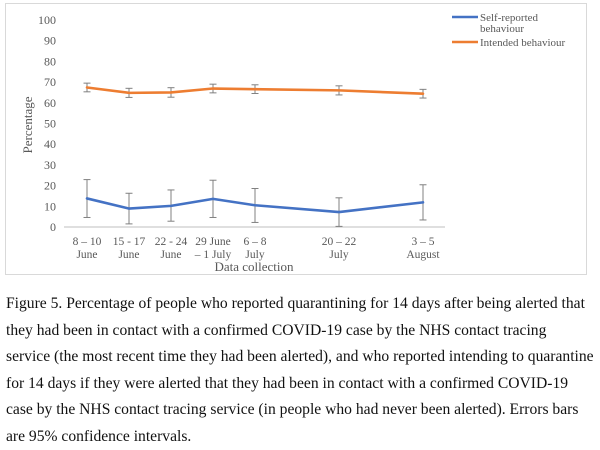  I want to click on x-tick-label: 3 – 5, so click(423, 242).